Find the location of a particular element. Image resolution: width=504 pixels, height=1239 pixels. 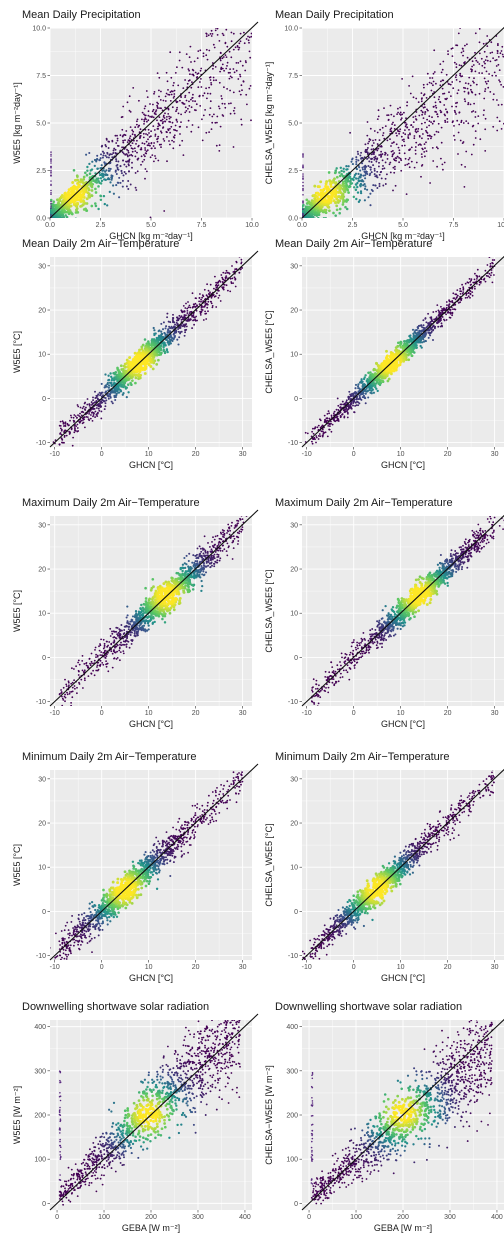

x-tick-label: 0 is located at coordinates (102, 454).